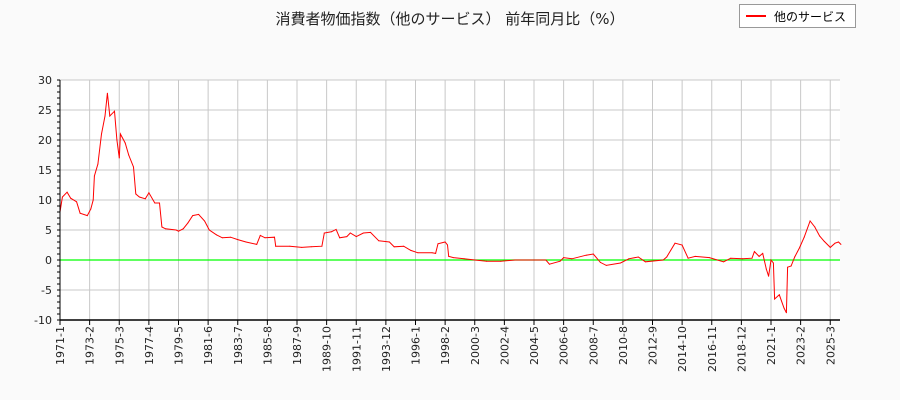 The height and width of the screenshot is (400, 900). What do you see at coordinates (327, 349) in the screenshot?
I see `x-tick-label: 1989-10` at bounding box center [327, 349].